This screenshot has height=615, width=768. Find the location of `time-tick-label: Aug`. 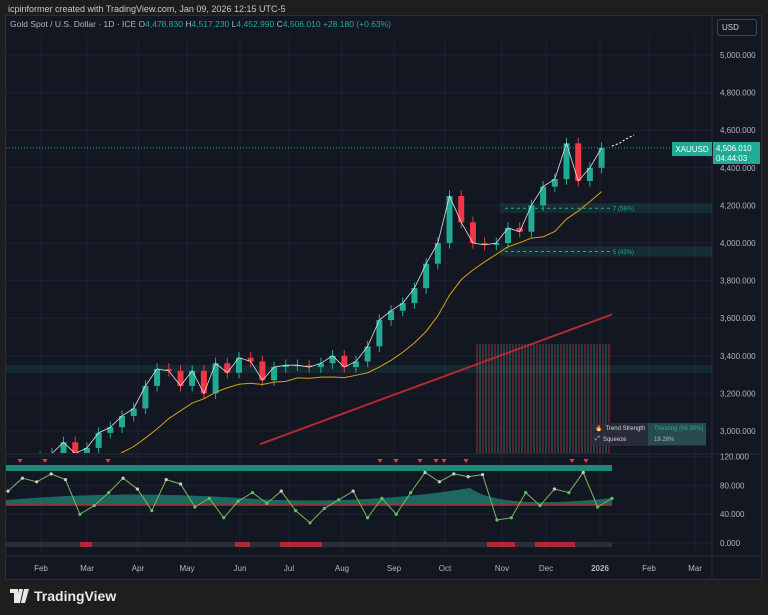

time-tick-label: Aug is located at coordinates (342, 568).